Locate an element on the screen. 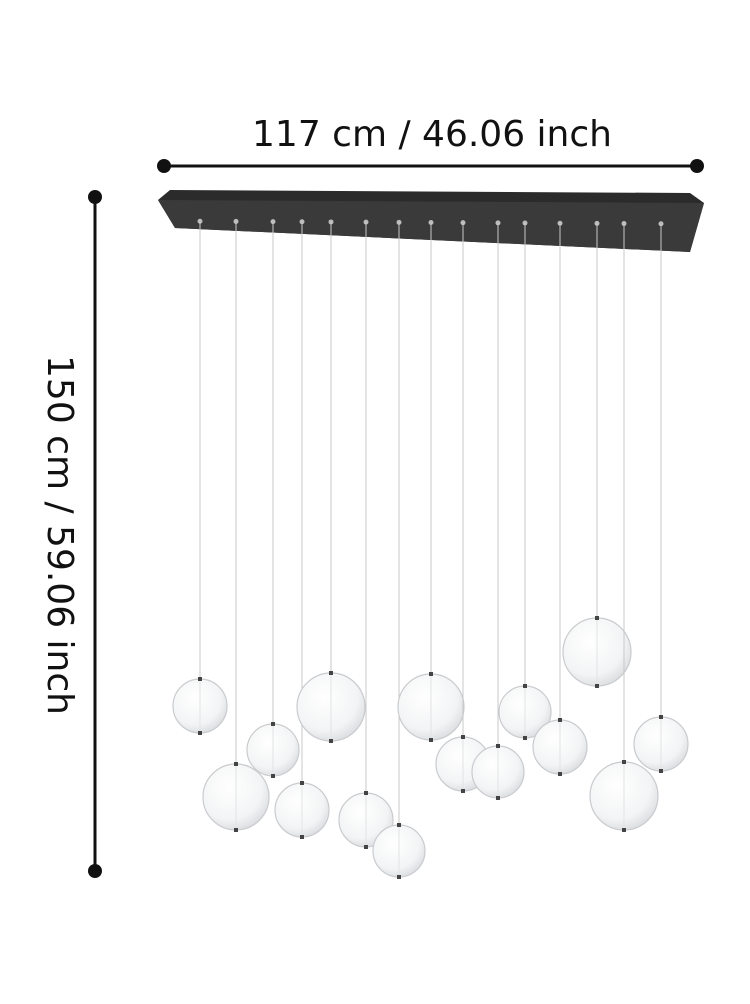 The height and width of the screenshot is (1004, 750). width-label: 117 cm / 46.06 inch is located at coordinates (432, 134).